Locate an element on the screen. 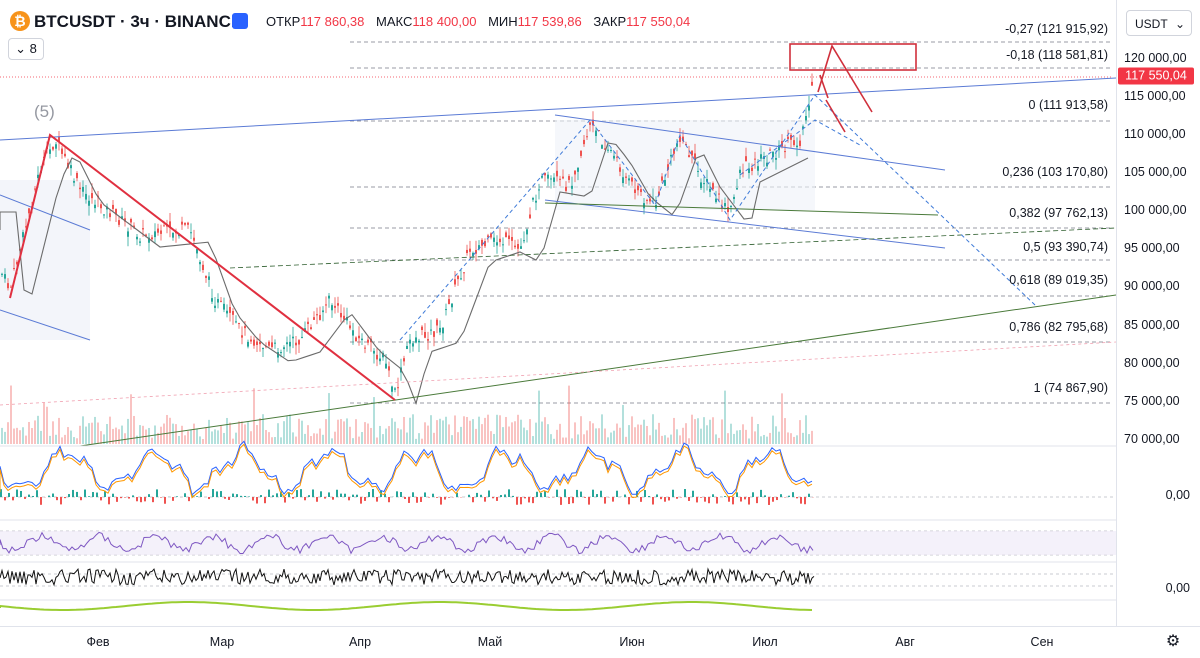 The height and width of the screenshot is (658, 1200). open-value: 117 860,38 is located at coordinates (332, 21).